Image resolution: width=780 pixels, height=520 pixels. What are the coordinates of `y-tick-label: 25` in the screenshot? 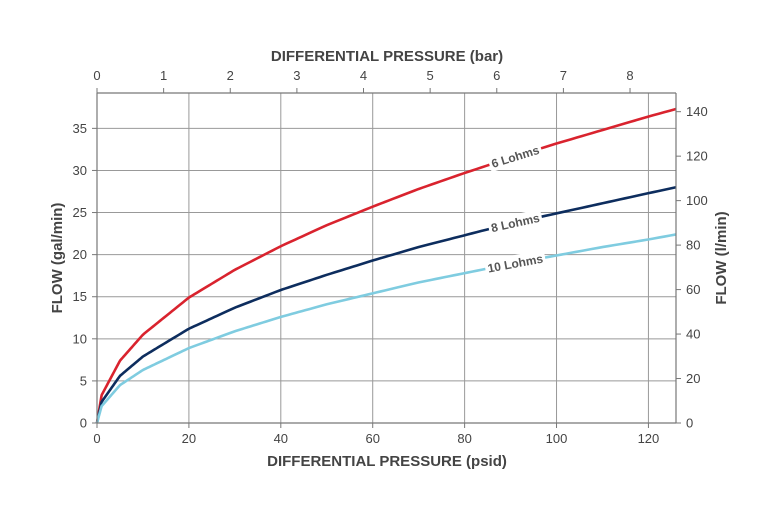 It's located at (80, 212).